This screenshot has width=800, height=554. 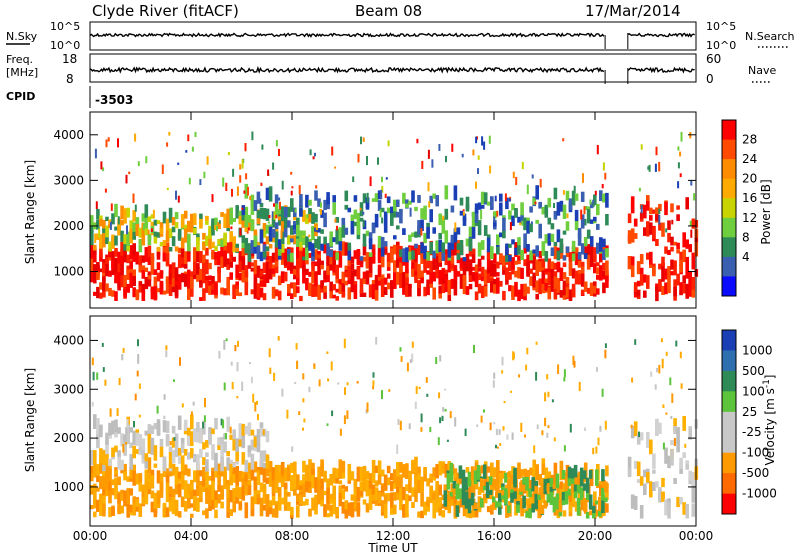 What do you see at coordinates (68, 340) in the screenshot?
I see `velocity-ytick-label-3: 4000` at bounding box center [68, 340].